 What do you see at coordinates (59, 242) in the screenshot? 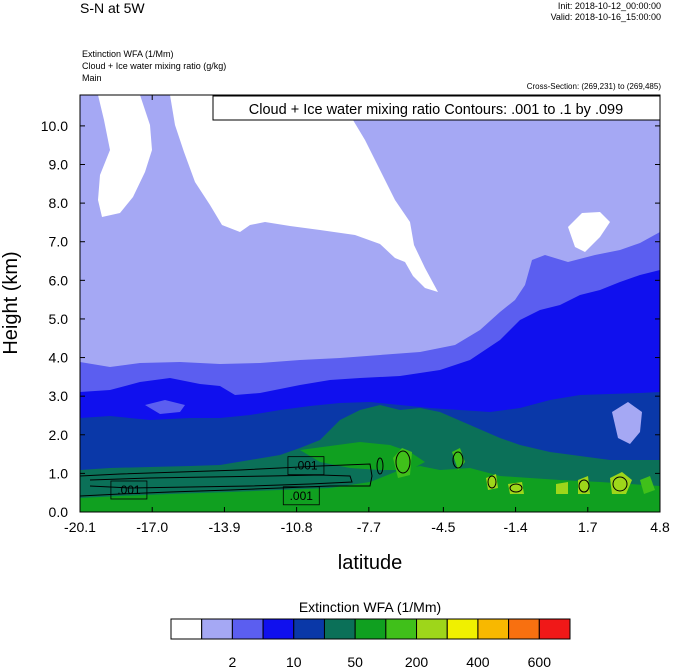
I see `y-tick-label: 7.0` at bounding box center [59, 242].